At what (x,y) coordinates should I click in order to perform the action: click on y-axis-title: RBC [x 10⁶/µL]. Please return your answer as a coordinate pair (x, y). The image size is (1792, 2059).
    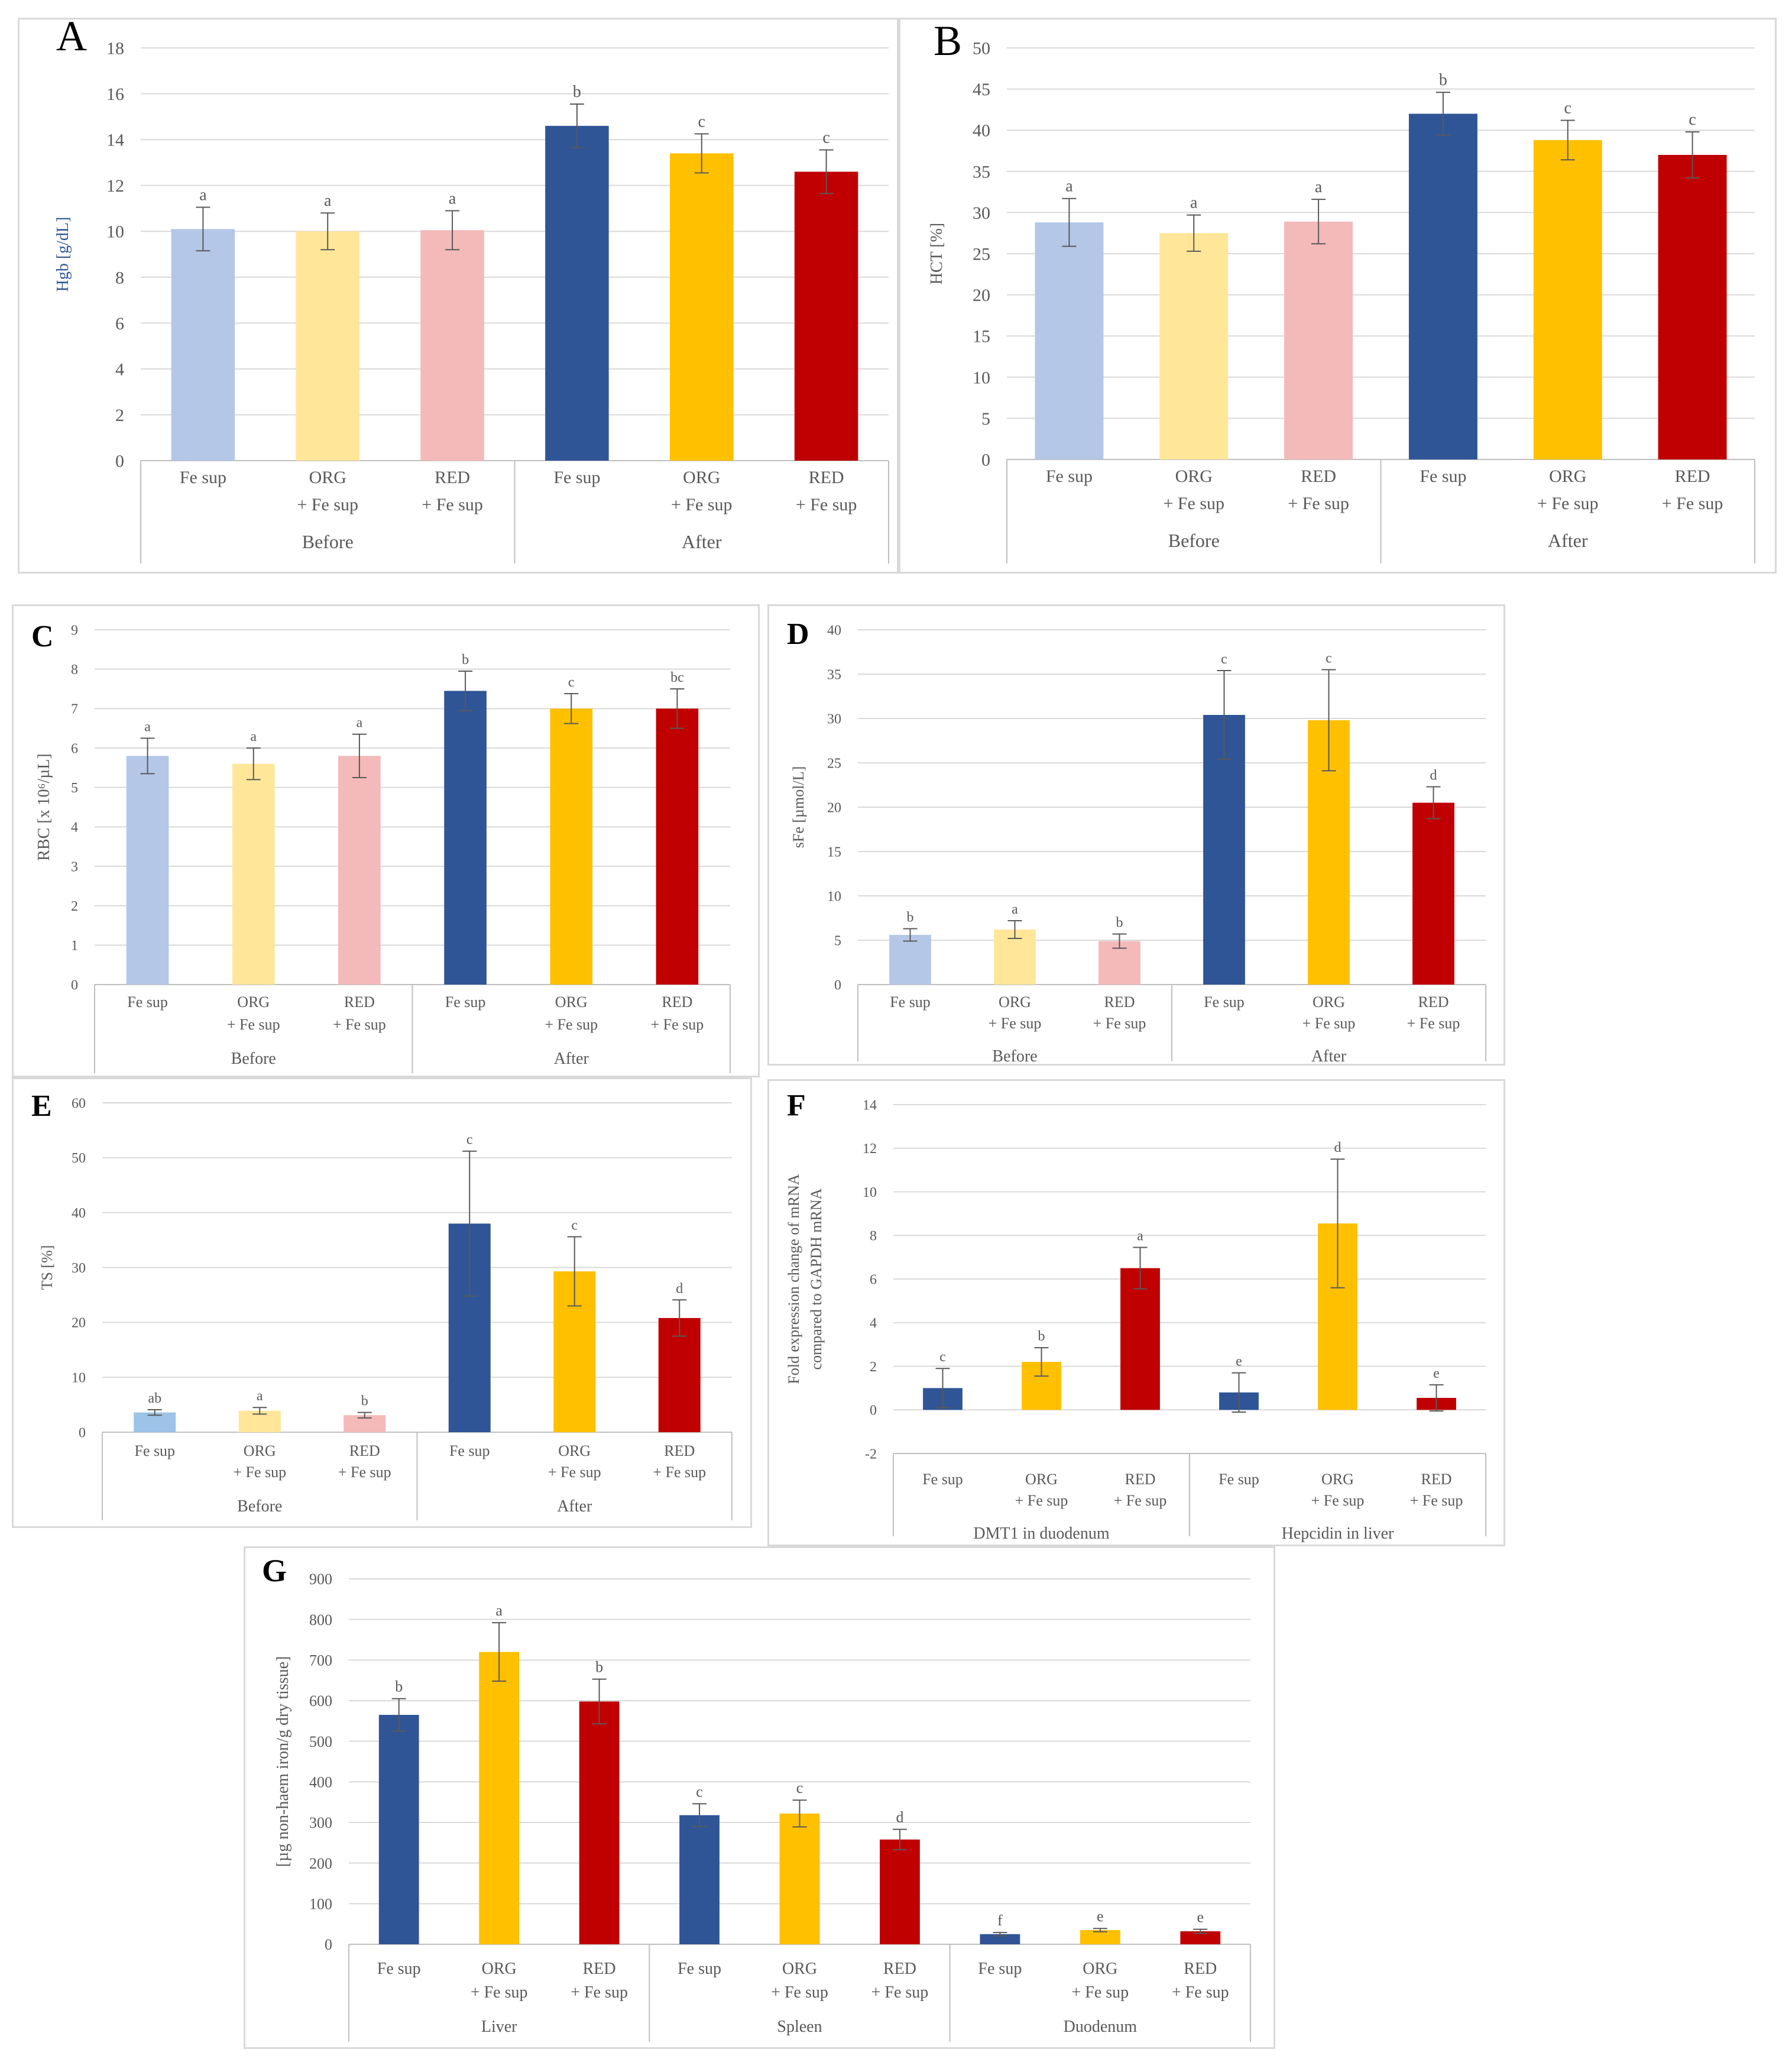
    Looking at the image, I should click on (44, 806).